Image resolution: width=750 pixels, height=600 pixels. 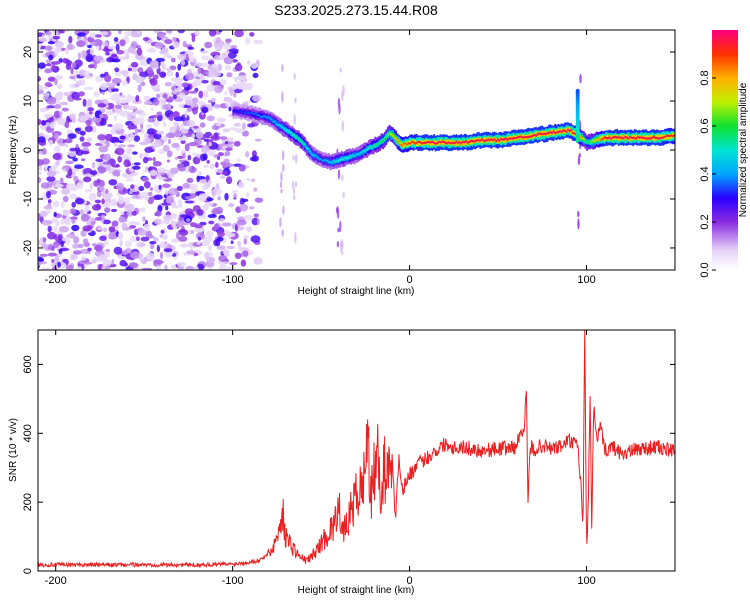 I want to click on y-tick-label: 400, so click(x=28, y=433).